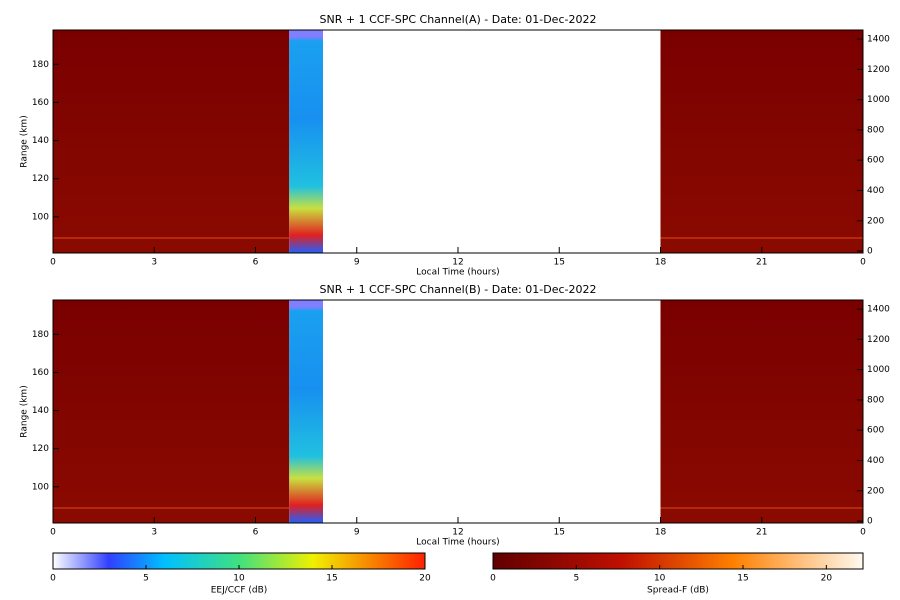 The image size is (900, 600). Describe the element at coordinates (678, 561) in the screenshot. I see `colorbar` at that location.